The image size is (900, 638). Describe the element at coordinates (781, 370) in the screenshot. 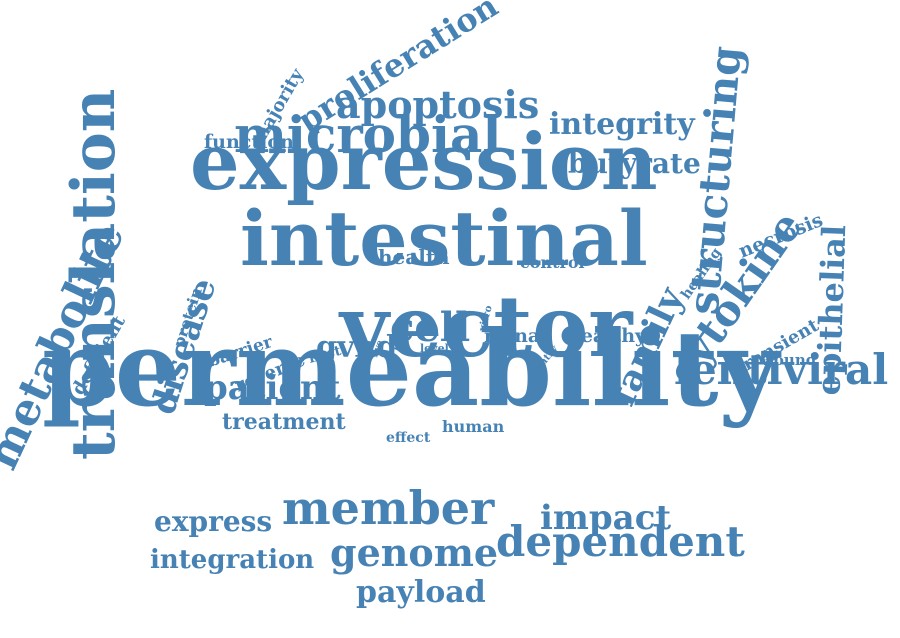

I see `word-lentiviral: lentiviral` at that location.